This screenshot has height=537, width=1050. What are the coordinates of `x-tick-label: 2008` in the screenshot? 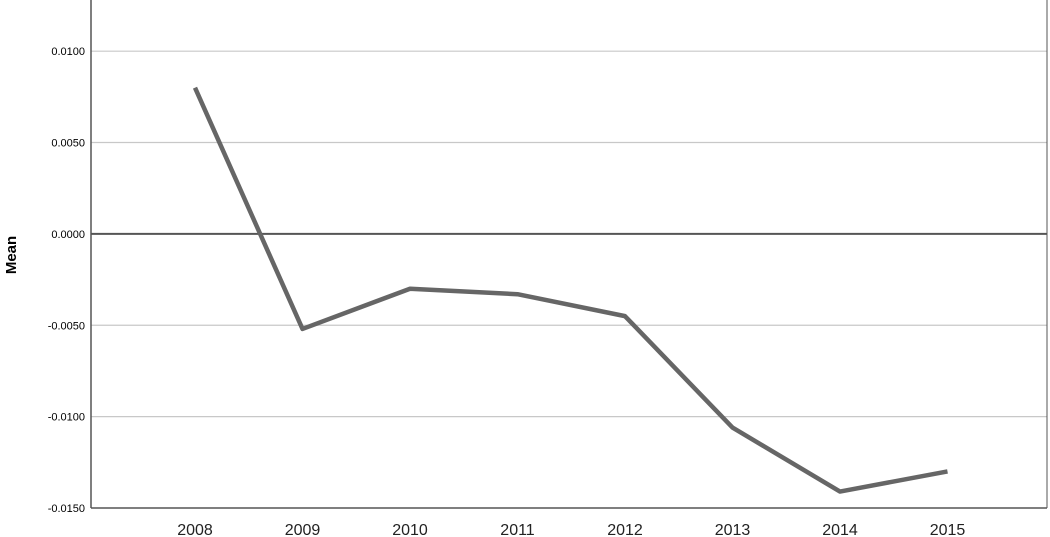 It's located at (195, 529).